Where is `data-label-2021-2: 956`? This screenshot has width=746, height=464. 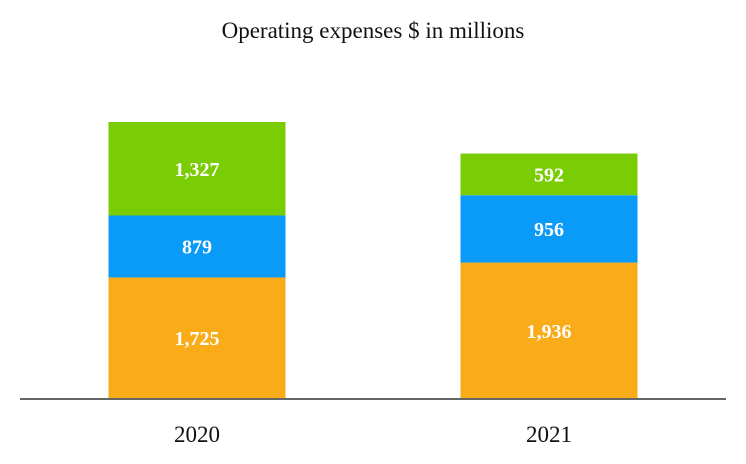
data-label-2021-2: 956 is located at coordinates (549, 230).